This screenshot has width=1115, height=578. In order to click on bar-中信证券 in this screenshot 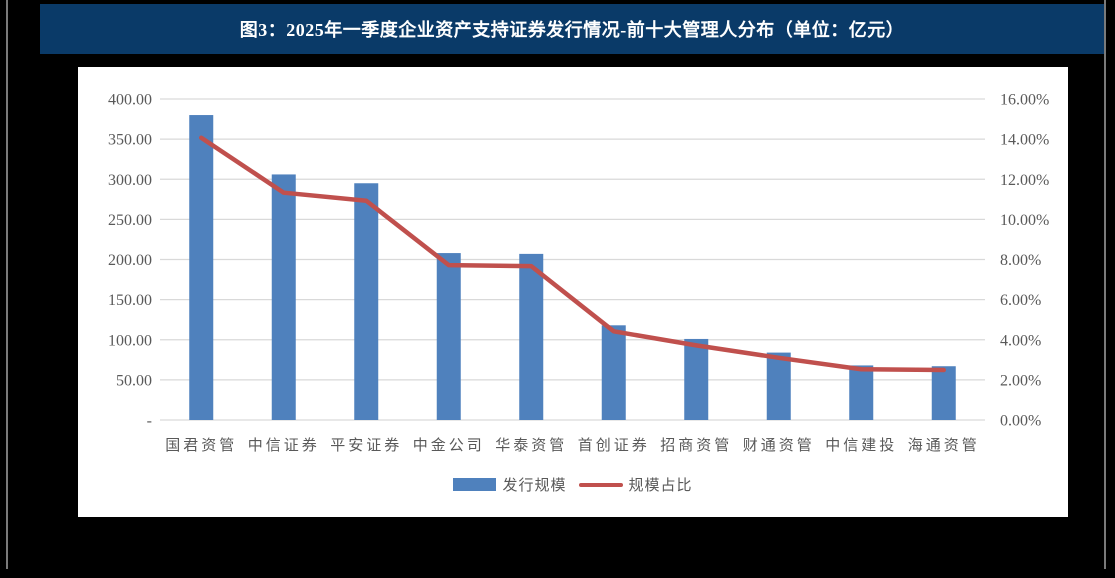, I will do `click(283, 297)`.